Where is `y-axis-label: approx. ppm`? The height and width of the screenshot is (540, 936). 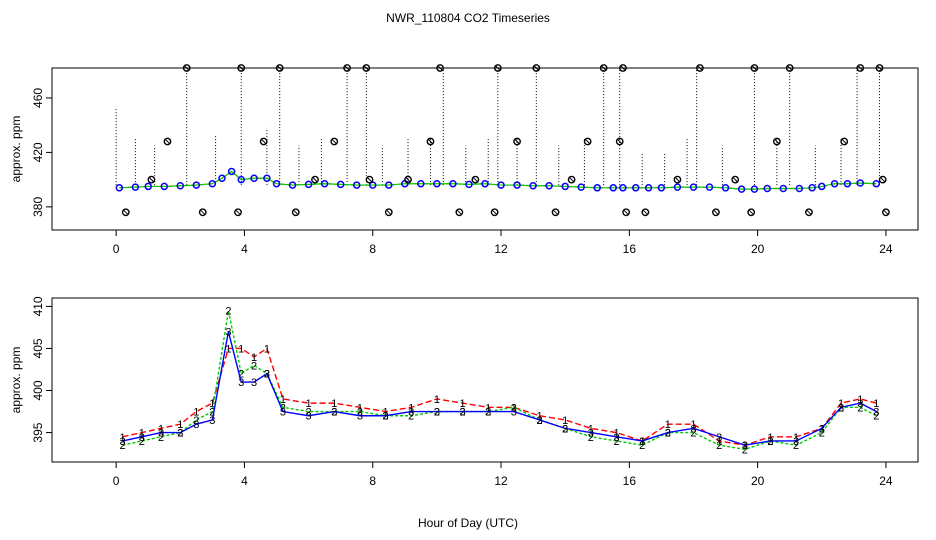 y-axis-label: approx. ppm is located at coordinates (16, 380).